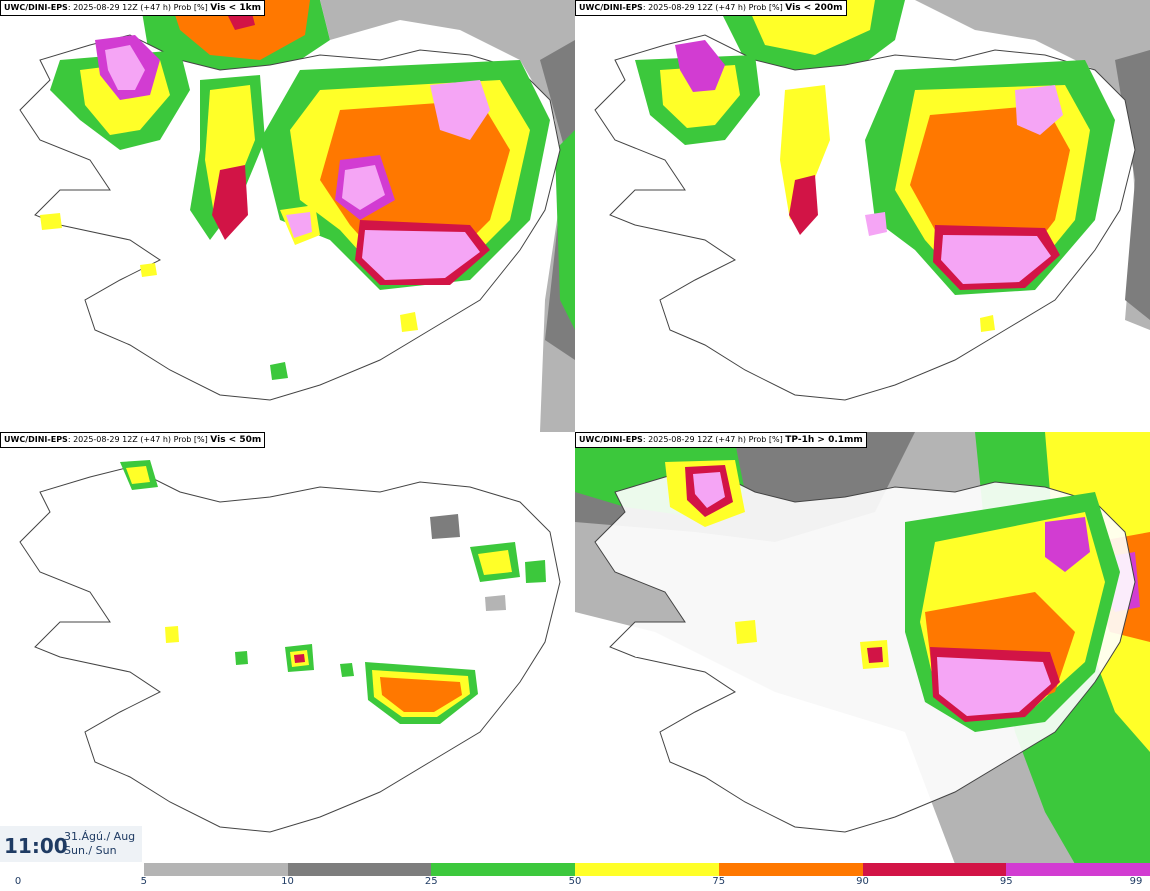 The width and height of the screenshot is (1150, 891). What do you see at coordinates (862, 881) in the screenshot?
I see `legend-tick-label: 90` at bounding box center [862, 881].